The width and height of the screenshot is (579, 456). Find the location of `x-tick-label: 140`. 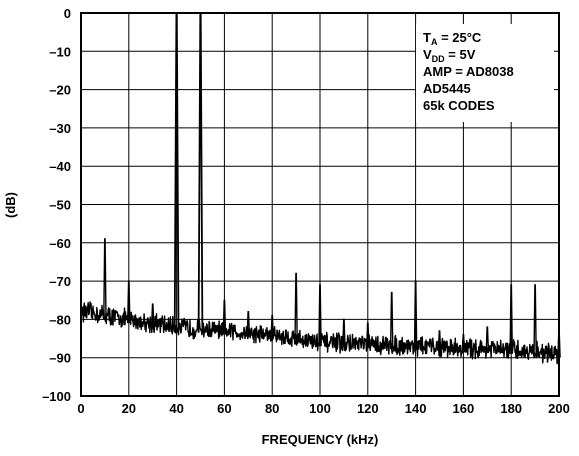

x-tick-label: 140 is located at coordinates (416, 408).